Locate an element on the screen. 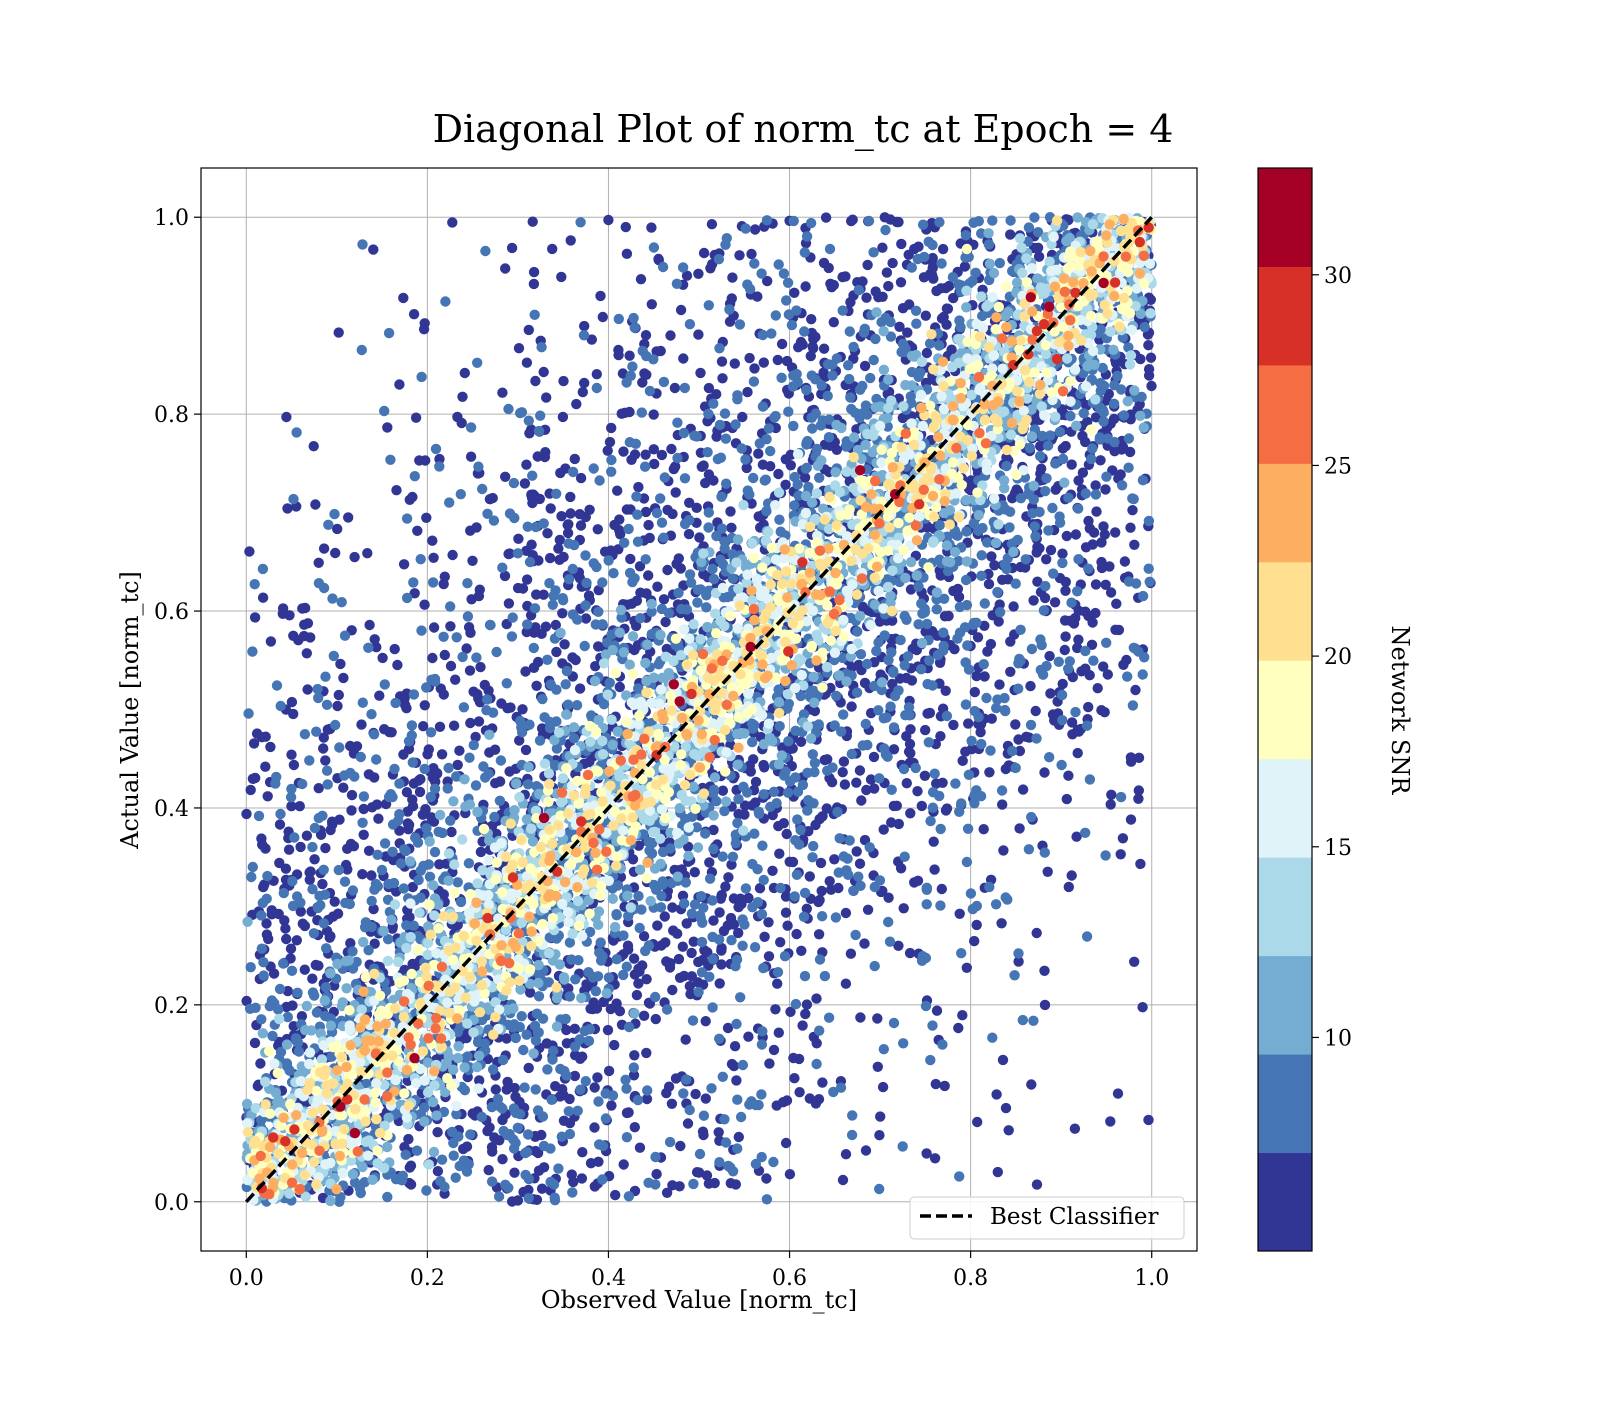 The width and height of the screenshot is (1600, 1405). scatter-point-2019 is located at coordinates (1049, 656).